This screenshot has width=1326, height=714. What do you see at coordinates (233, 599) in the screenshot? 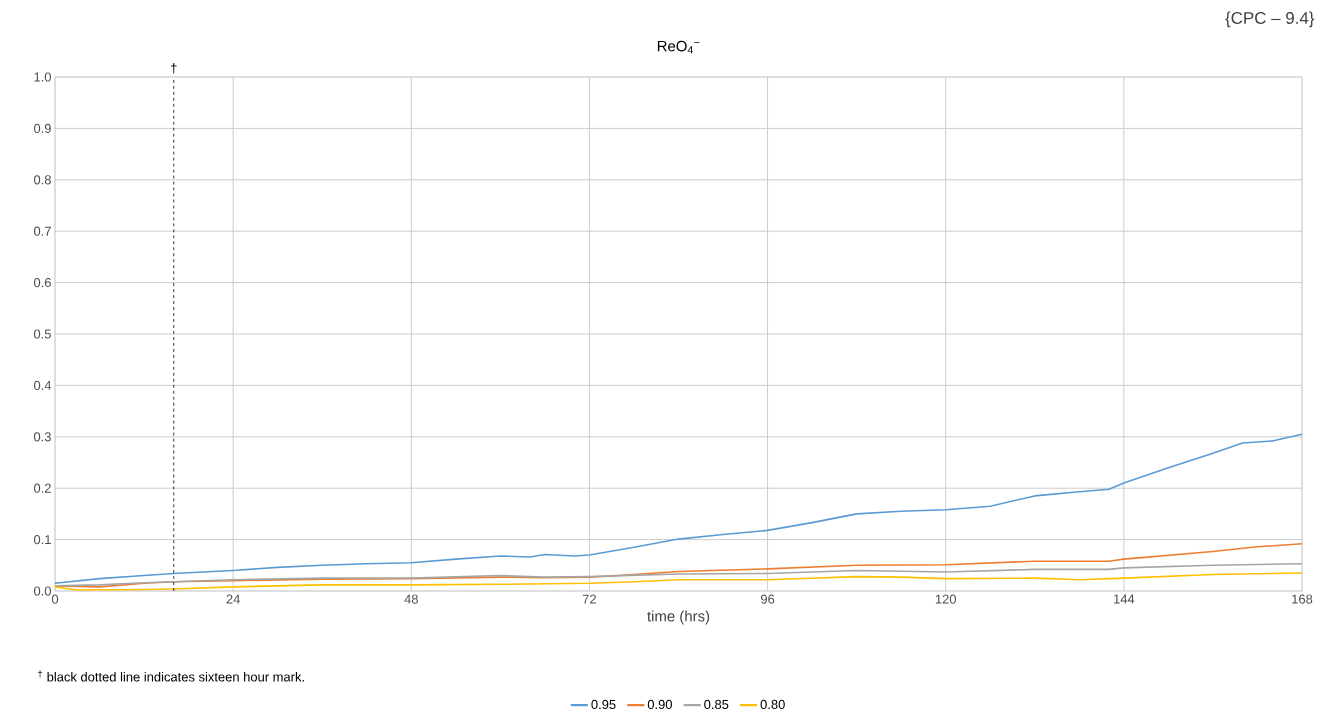
I see `x-tick-label: 24` at bounding box center [233, 599].